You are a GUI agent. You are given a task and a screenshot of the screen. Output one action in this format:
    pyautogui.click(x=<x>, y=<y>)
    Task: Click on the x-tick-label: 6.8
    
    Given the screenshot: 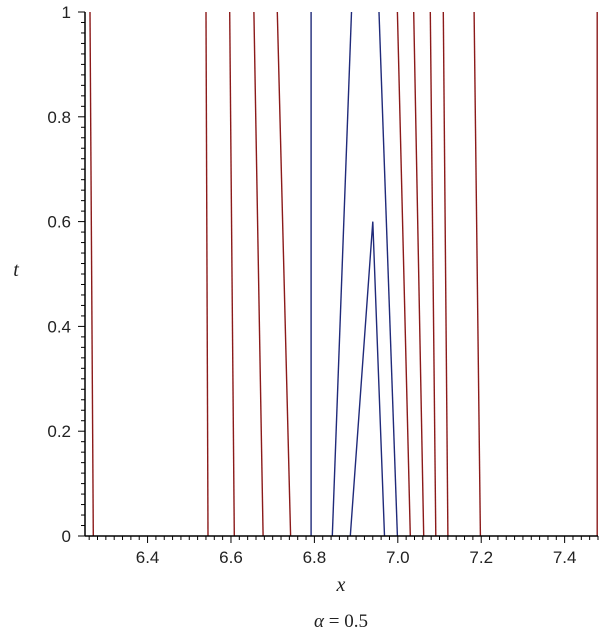 What is the action you would take?
    pyautogui.click(x=315, y=557)
    